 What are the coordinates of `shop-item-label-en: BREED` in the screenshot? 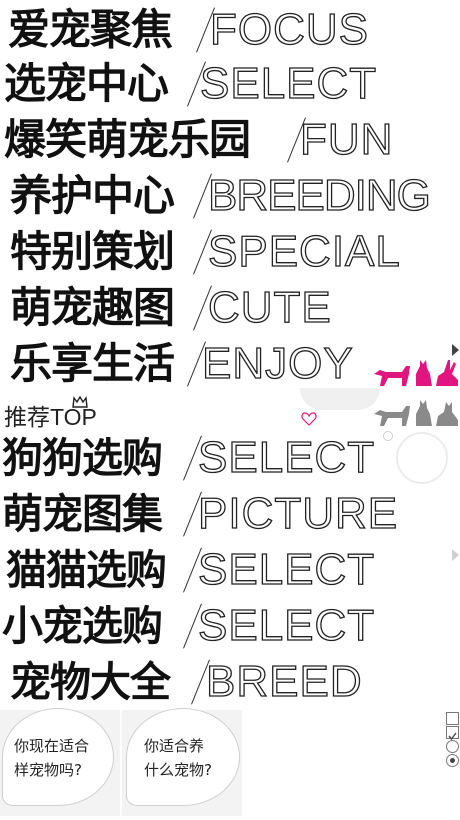 It's located at (284, 681).